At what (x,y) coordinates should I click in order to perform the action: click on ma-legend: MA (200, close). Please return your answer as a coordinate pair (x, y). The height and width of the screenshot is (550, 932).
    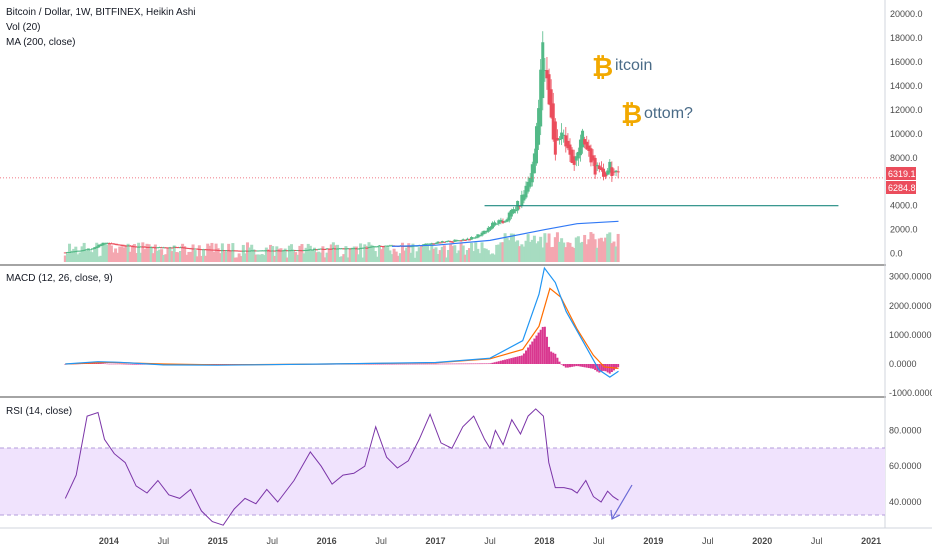
    Looking at the image, I should click on (40, 42).